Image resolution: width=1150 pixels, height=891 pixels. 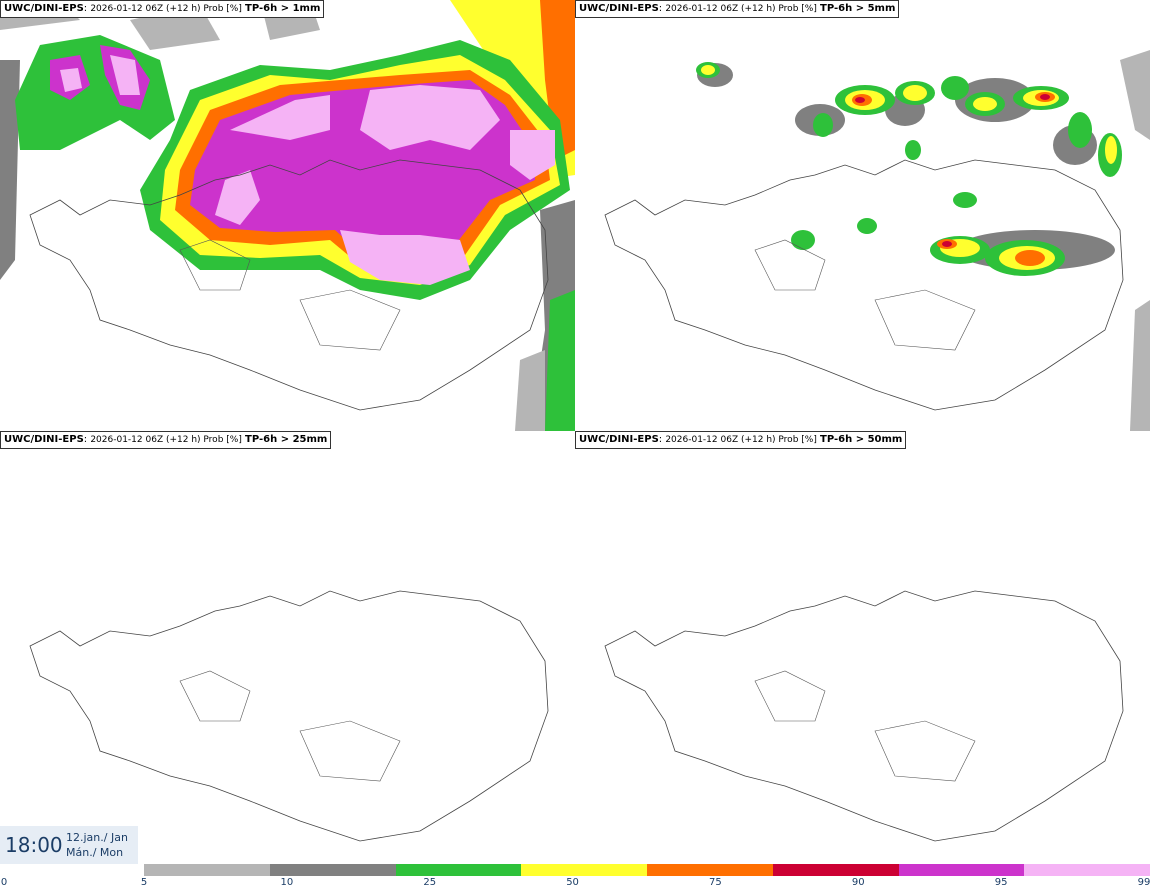 I want to click on colorbar-tick-label: 95, so click(x=1001, y=882).